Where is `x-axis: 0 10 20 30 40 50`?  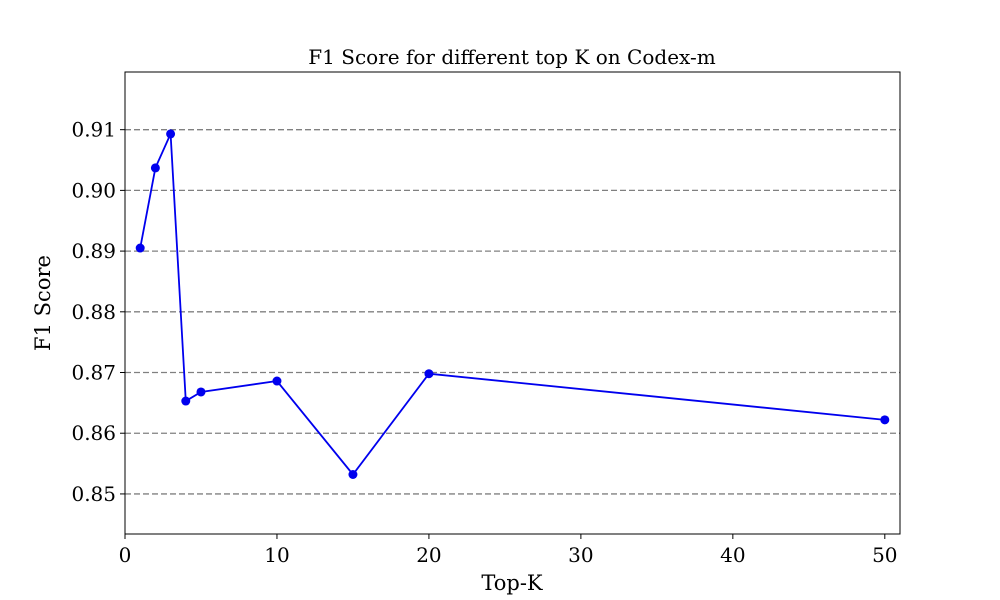
x-axis: 0 10 20 30 40 50 is located at coordinates (508, 550).